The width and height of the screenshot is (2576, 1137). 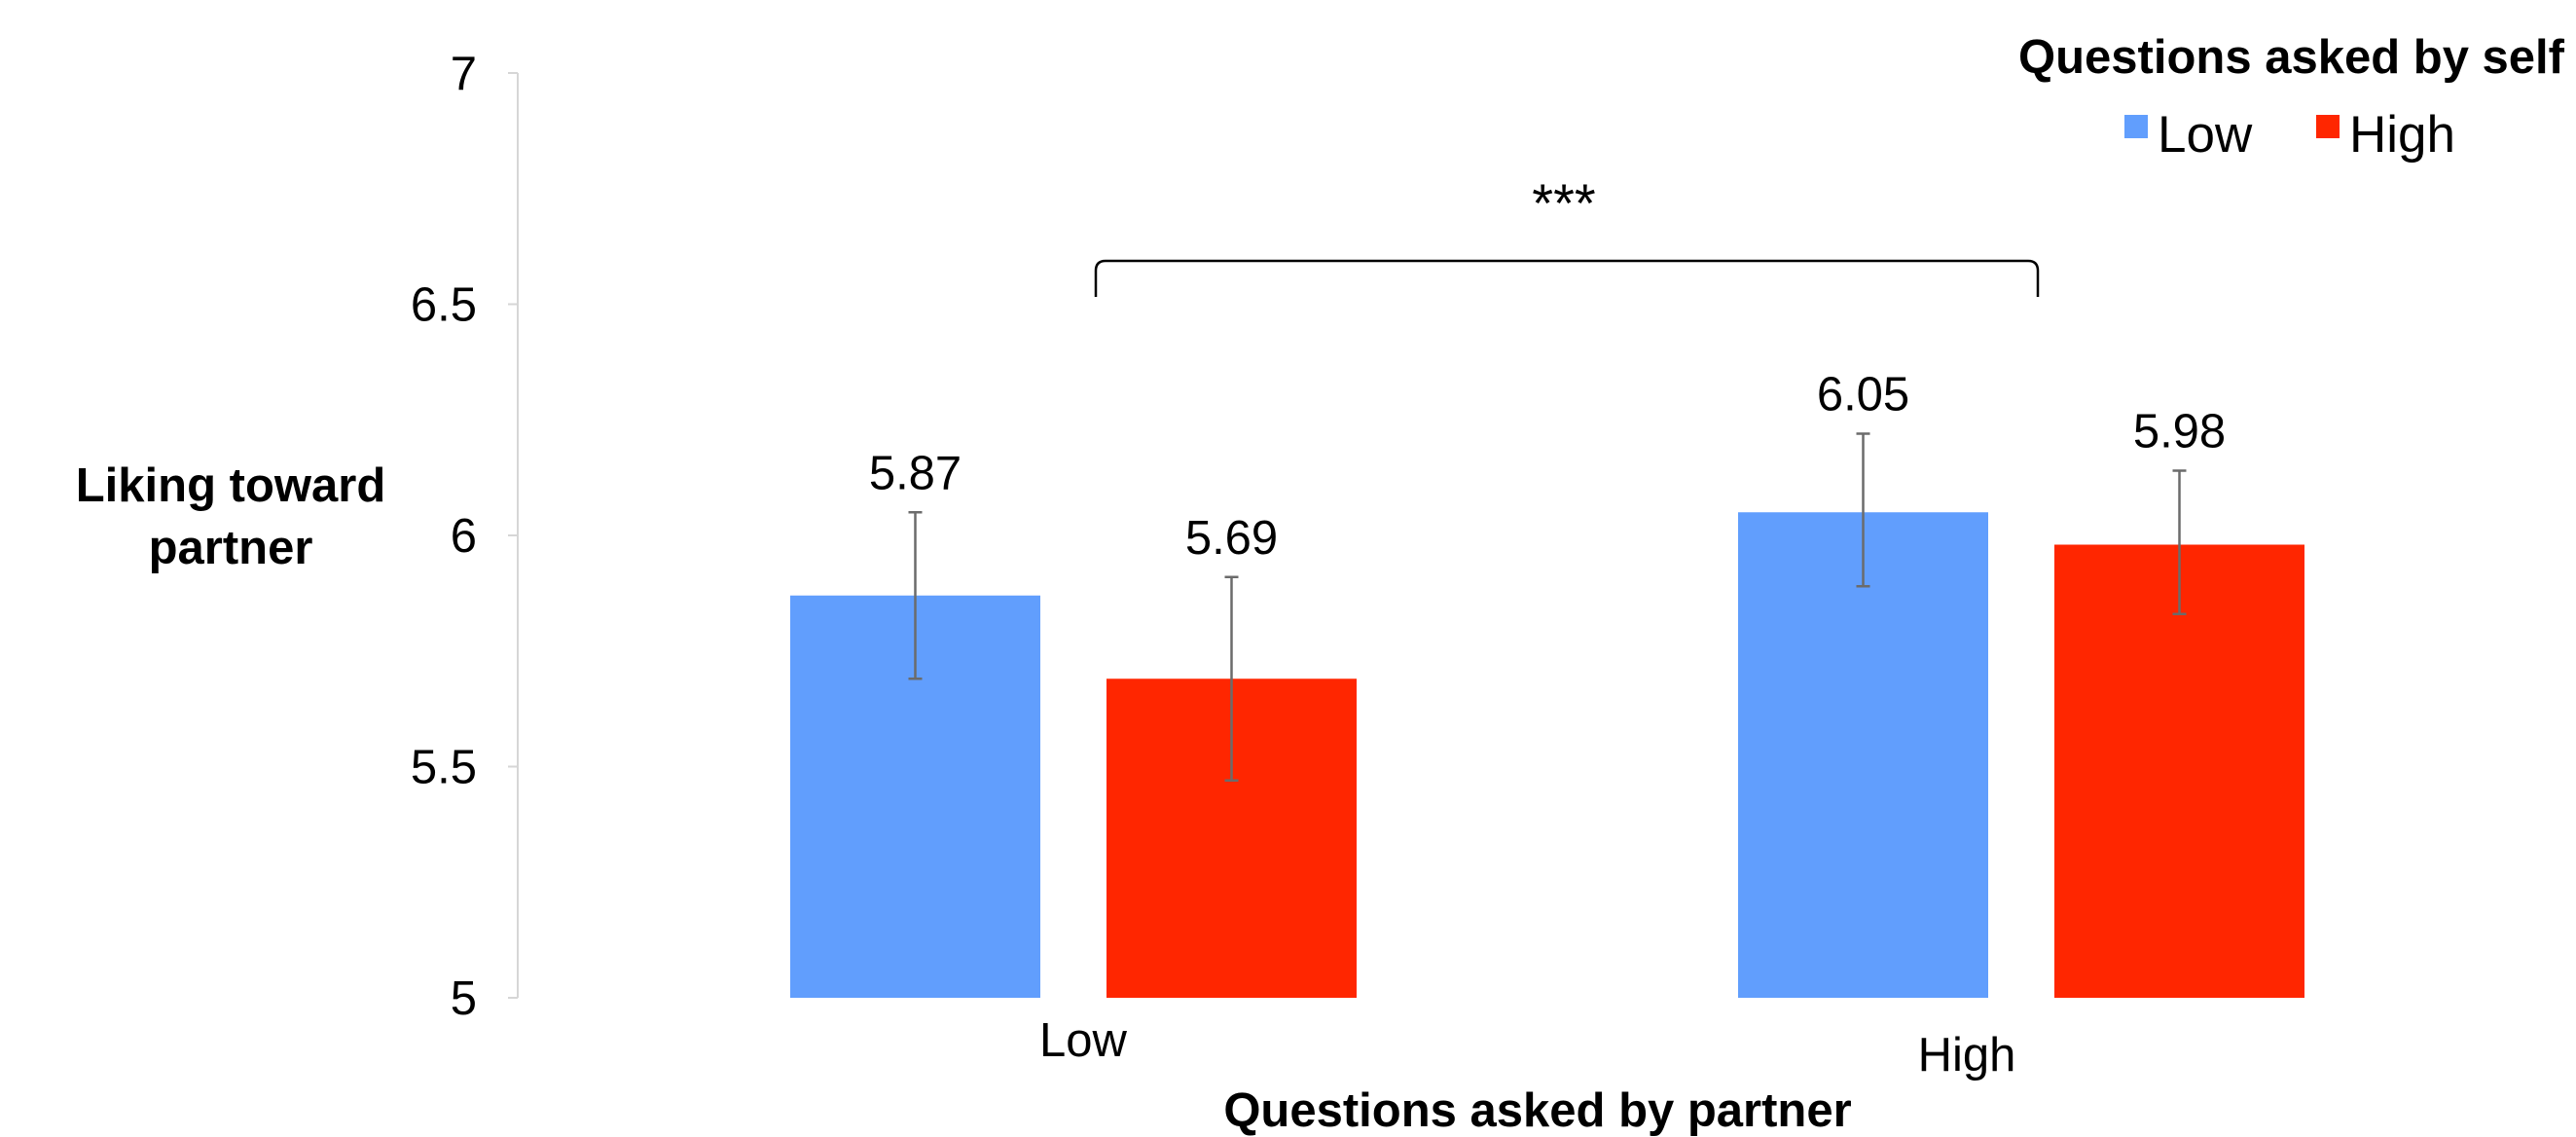 I want to click on y-tick-label: 5.5, so click(x=444, y=768).